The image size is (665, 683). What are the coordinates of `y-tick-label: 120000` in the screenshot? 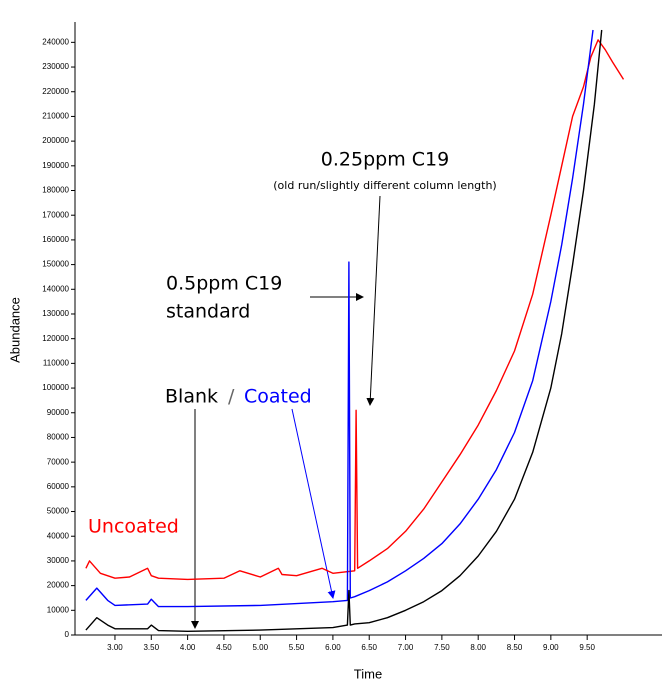 It's located at (55, 338).